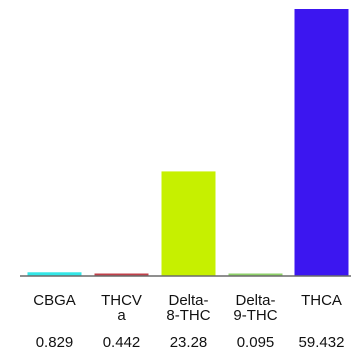 The image size is (351, 355). I want to click on category-label-line: a, so click(121, 315).